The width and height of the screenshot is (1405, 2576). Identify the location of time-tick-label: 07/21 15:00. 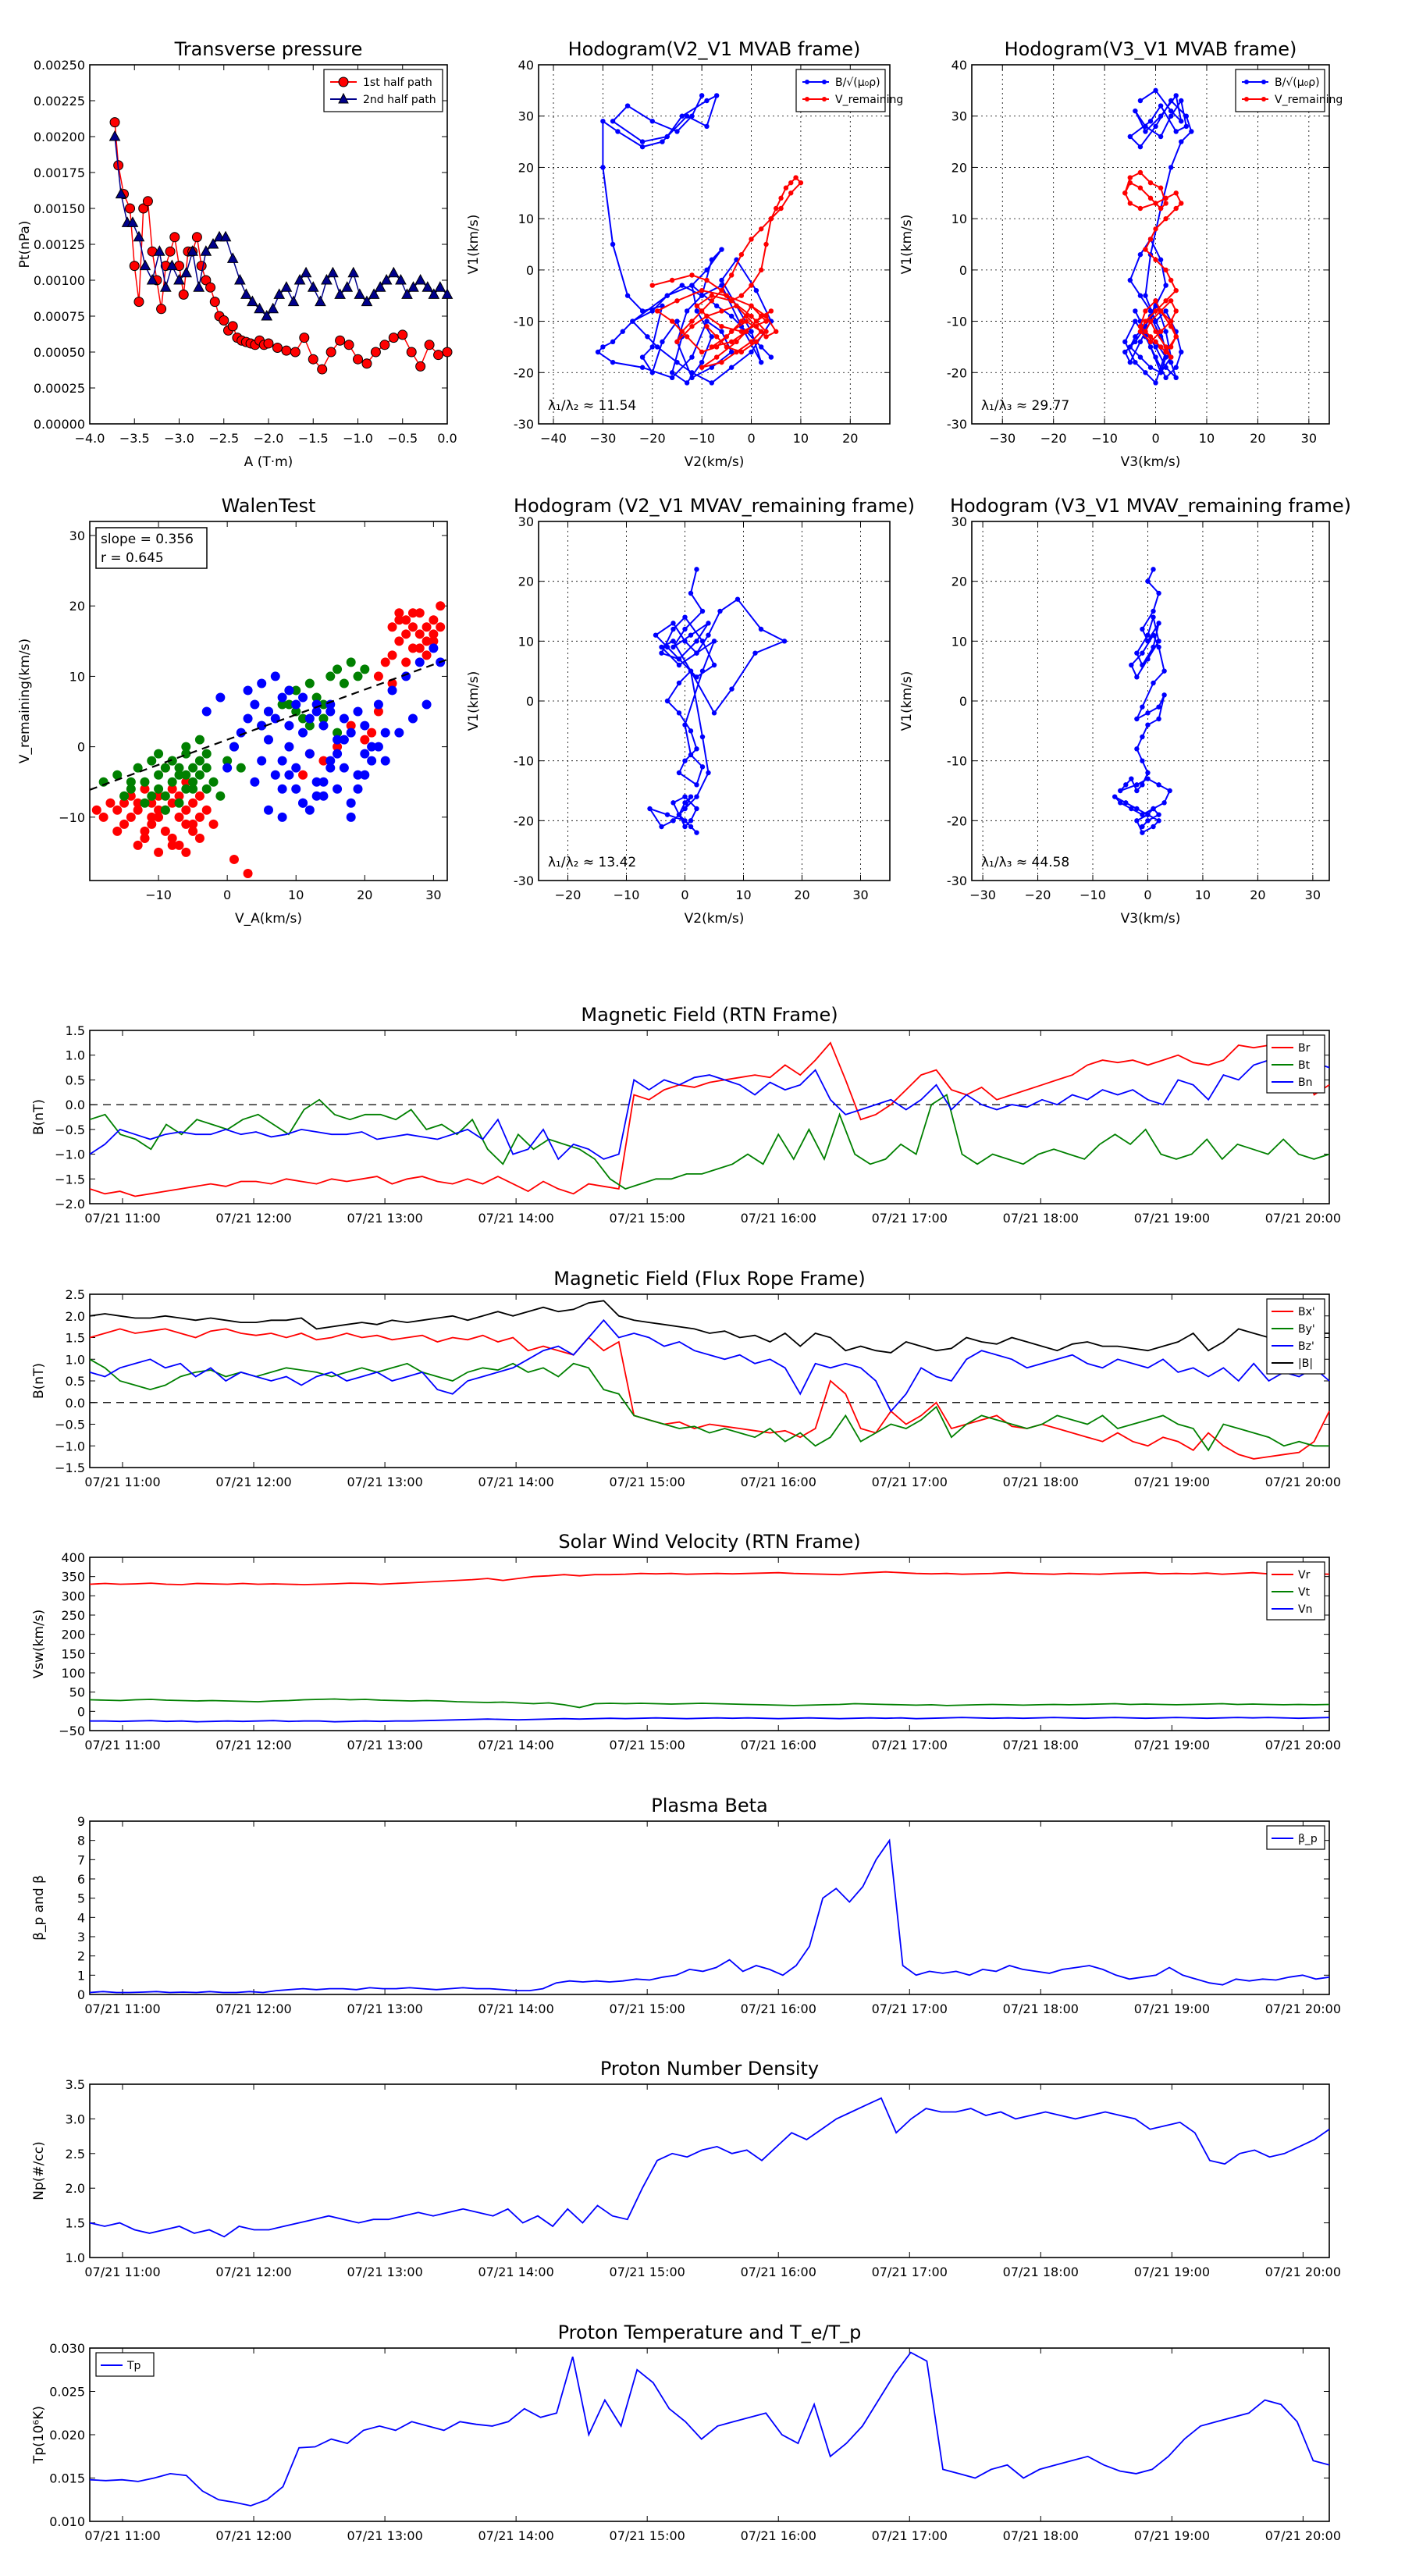
(647, 2008).